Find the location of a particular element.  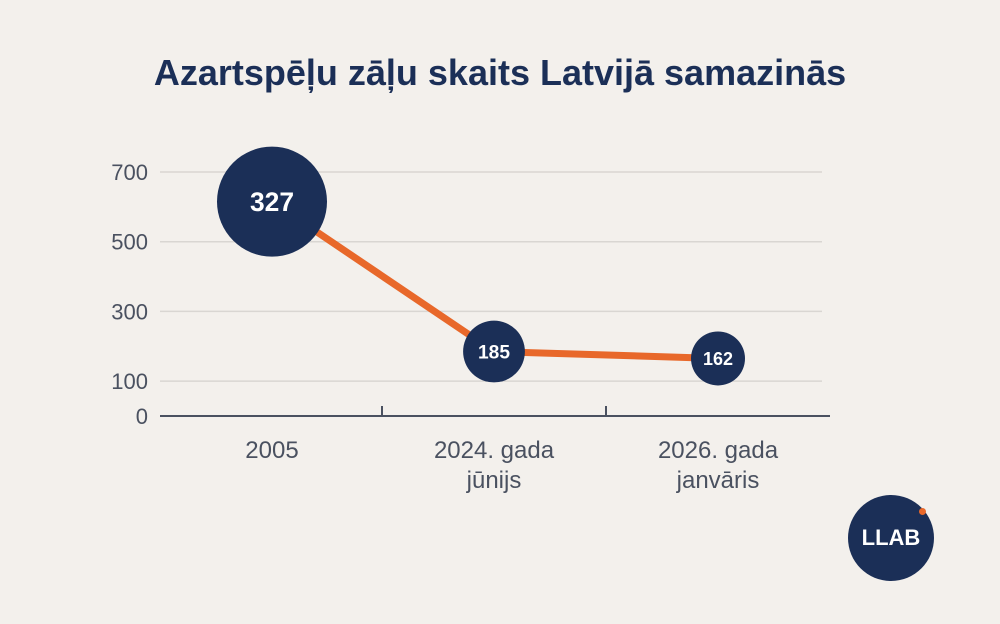

y-tick-label-300: 300 is located at coordinates (129, 311).